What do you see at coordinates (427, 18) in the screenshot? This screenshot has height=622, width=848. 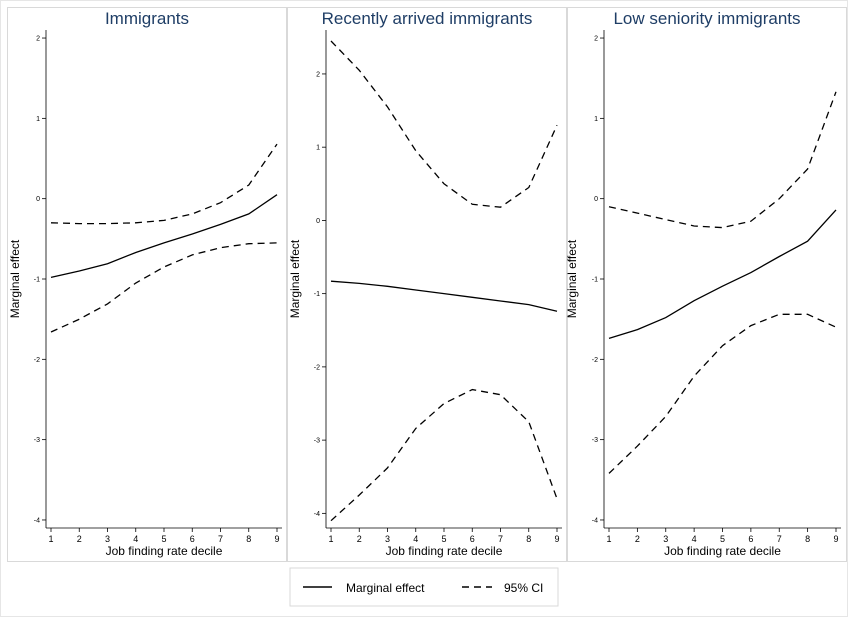 I see `panel-title: Recently arrived immigrants` at bounding box center [427, 18].